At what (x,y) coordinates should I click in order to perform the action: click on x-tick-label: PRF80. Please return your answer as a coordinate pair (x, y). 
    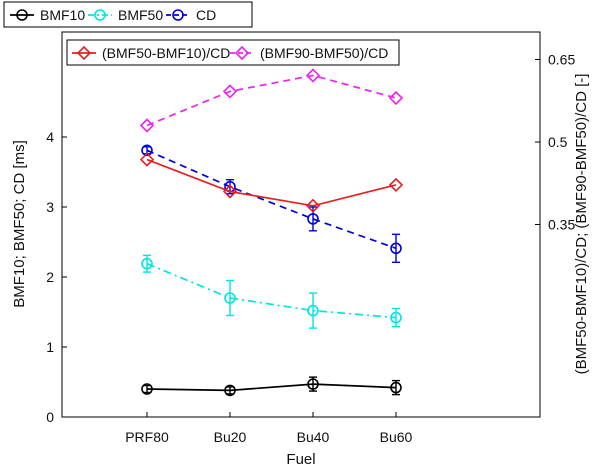
    Looking at the image, I should click on (147, 437).